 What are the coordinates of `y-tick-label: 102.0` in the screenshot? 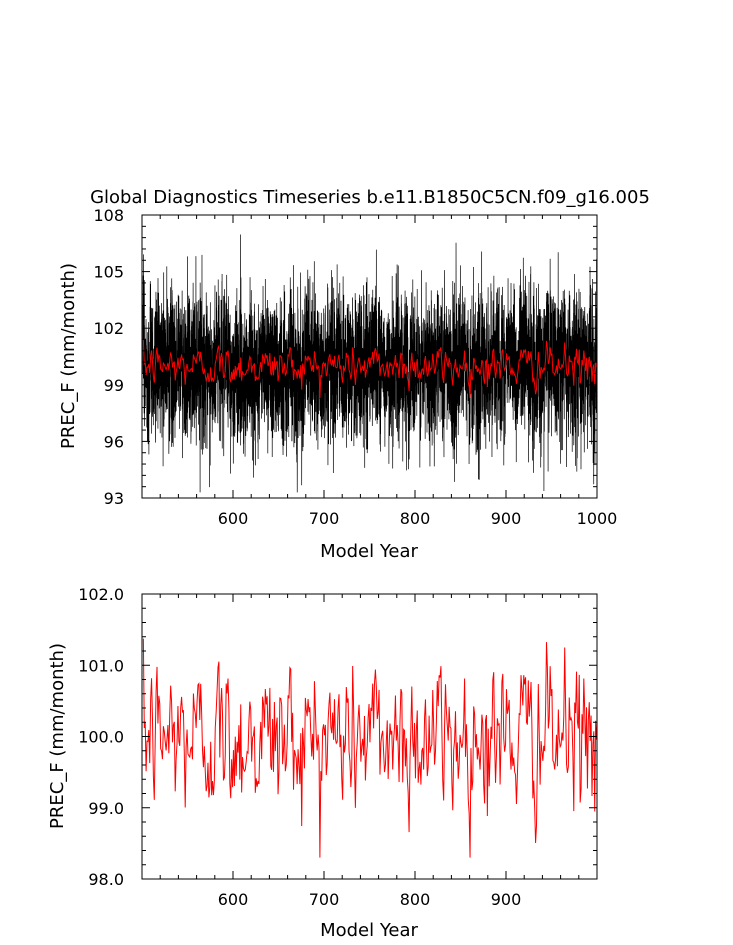 It's located at (101, 594).